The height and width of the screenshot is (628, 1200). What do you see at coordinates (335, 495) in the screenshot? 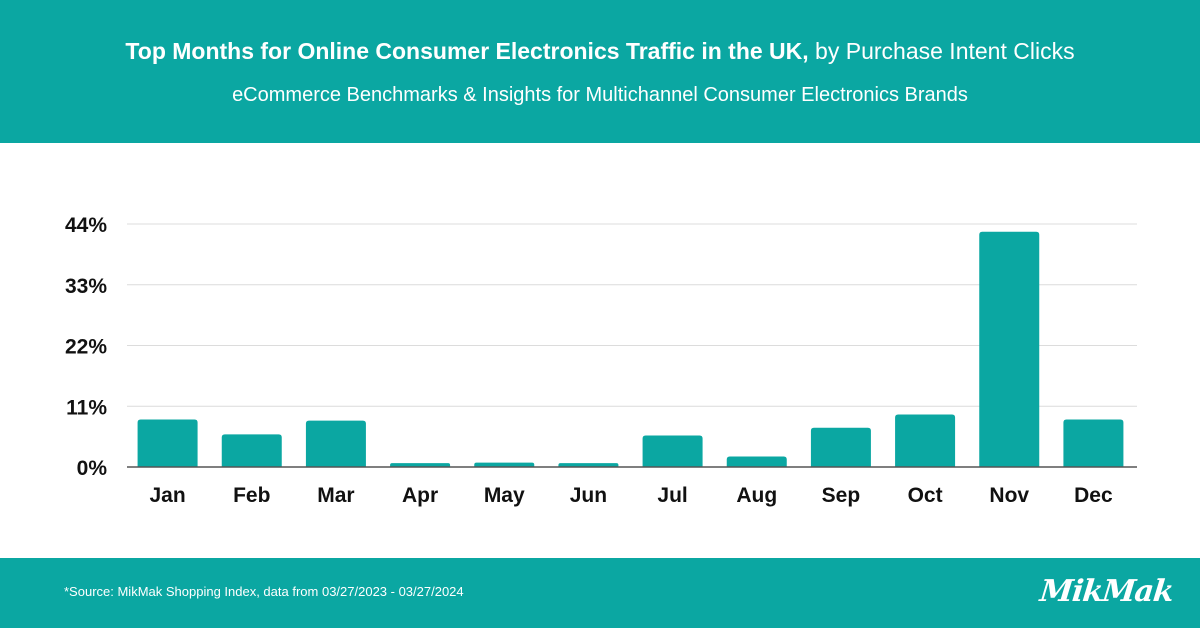
I see `x-tick-label: Mar` at bounding box center [335, 495].